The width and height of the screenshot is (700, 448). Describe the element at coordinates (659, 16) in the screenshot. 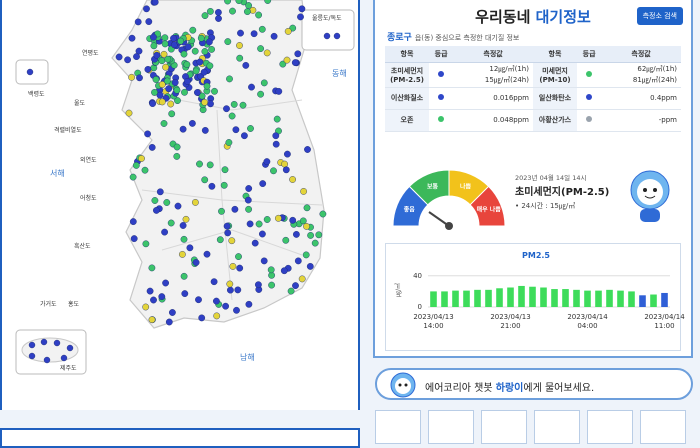

I see `search-button: 측정소 검색` at that location.